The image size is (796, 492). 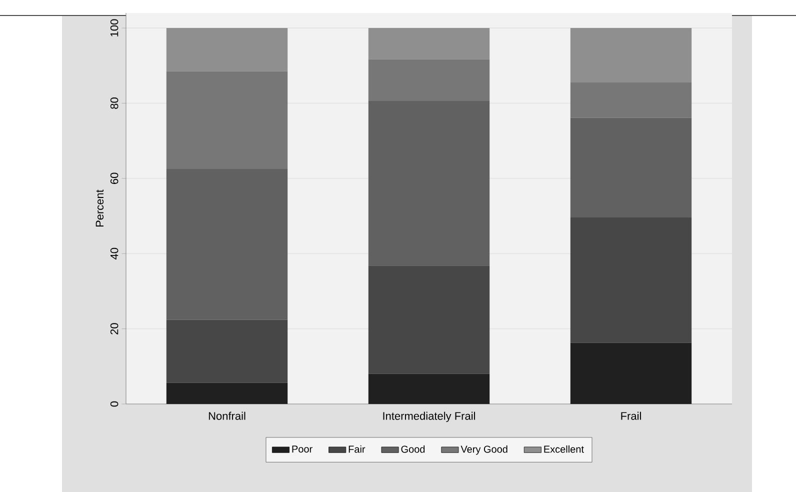 What do you see at coordinates (114, 404) in the screenshot?
I see `y-tick-label: 0` at bounding box center [114, 404].